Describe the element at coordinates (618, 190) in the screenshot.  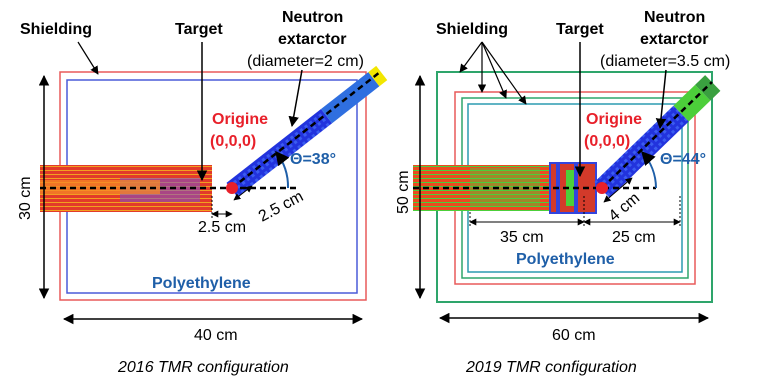
I see `dim-4-line` at that location.